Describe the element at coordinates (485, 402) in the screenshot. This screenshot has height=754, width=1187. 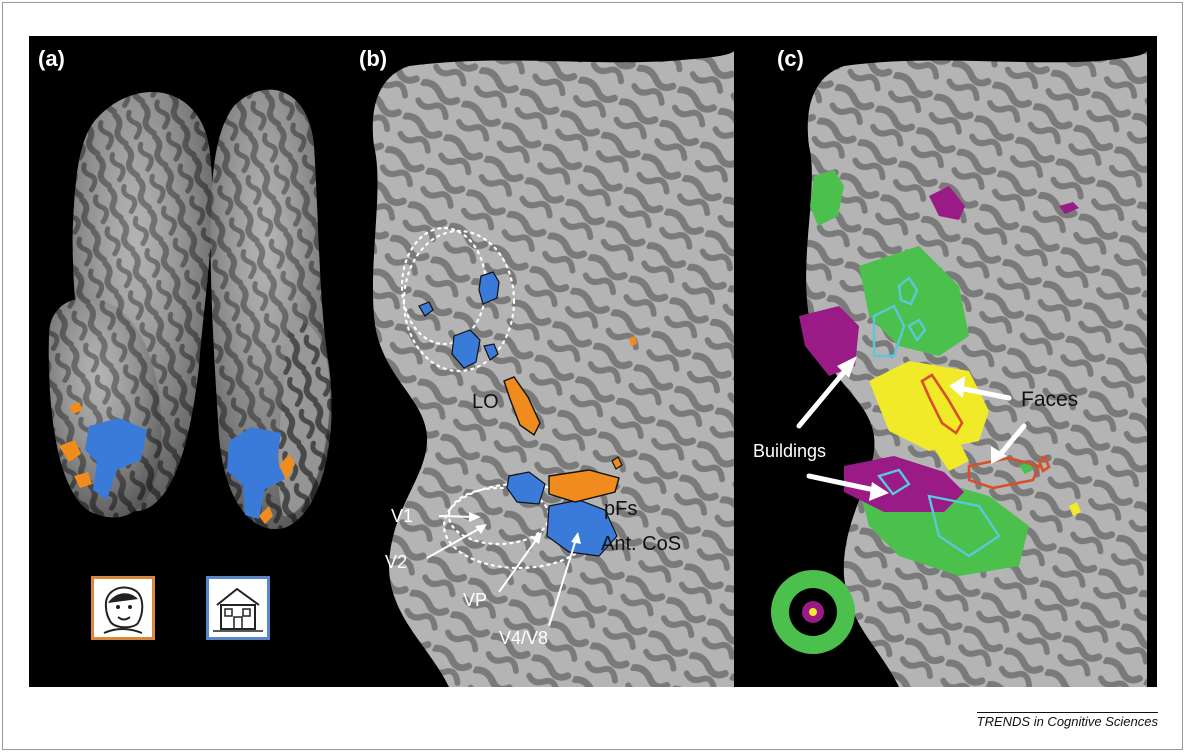
I see `label-lo: LO` at that location.